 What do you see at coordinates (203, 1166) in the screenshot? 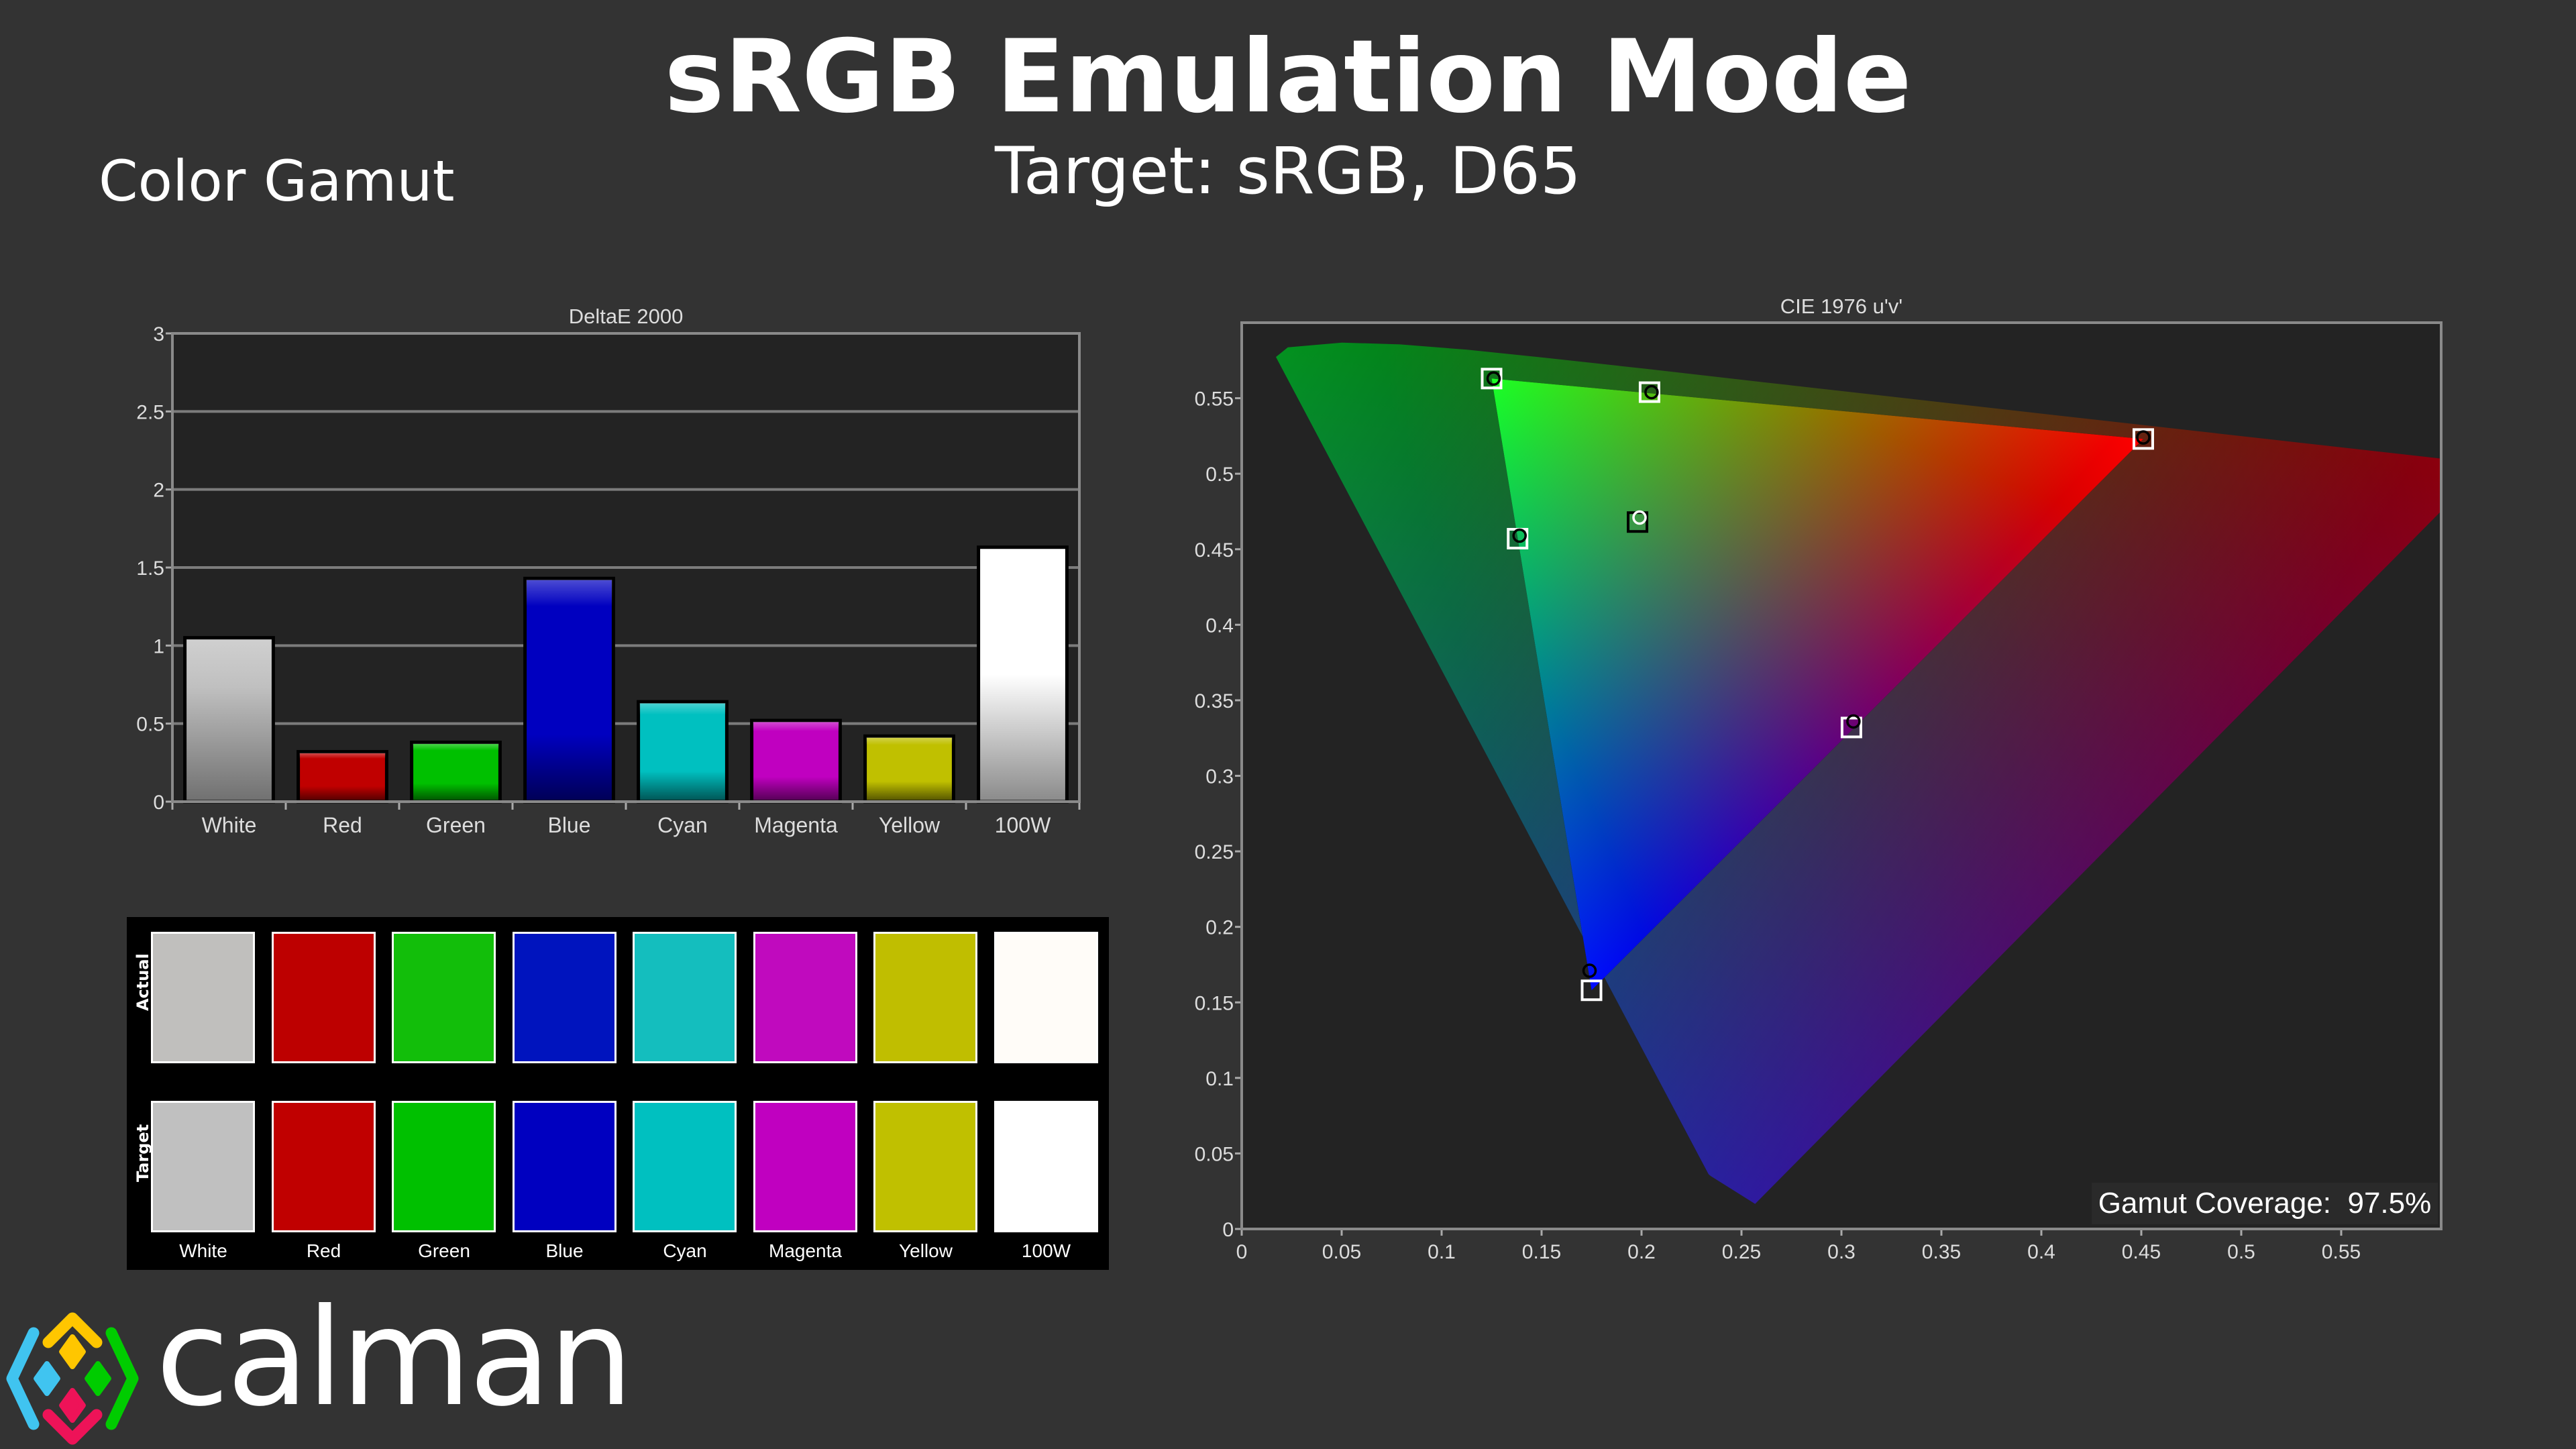
I see `target-swatch-white` at bounding box center [203, 1166].